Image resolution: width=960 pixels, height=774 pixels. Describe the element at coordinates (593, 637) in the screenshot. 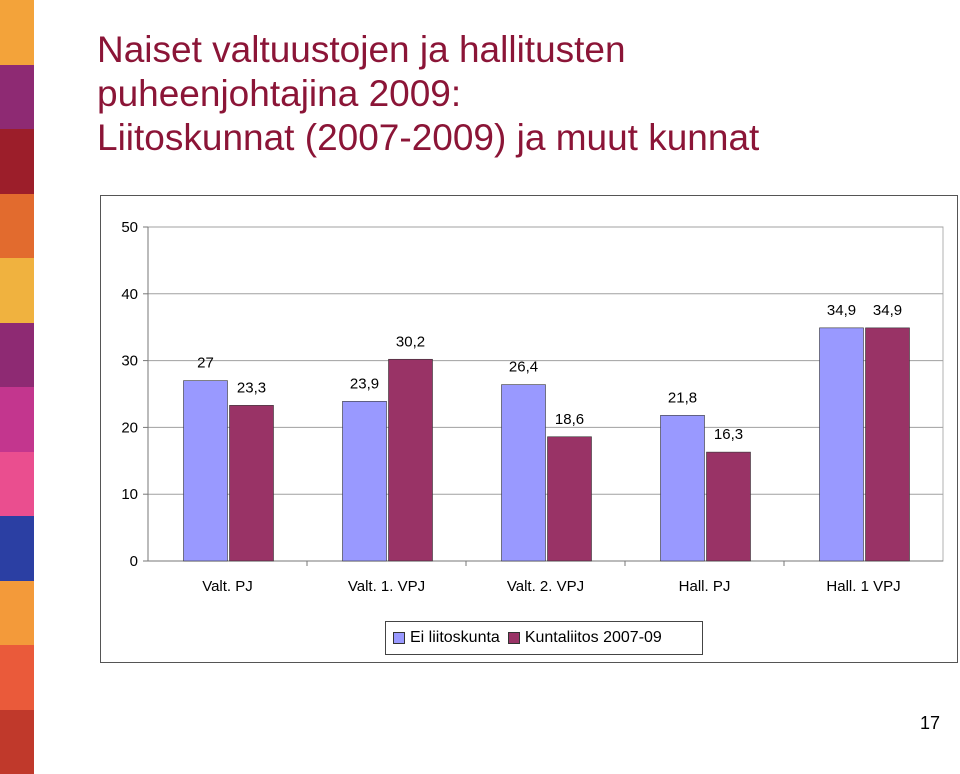

I see `legend-label-kuntaliitos: Kuntaliitos 2007-09` at that location.